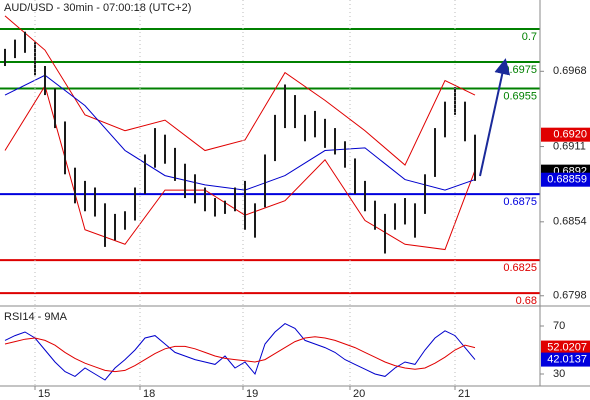 The width and height of the screenshot is (590, 400). I want to click on y-tick-label: 0.6968, so click(570, 71).